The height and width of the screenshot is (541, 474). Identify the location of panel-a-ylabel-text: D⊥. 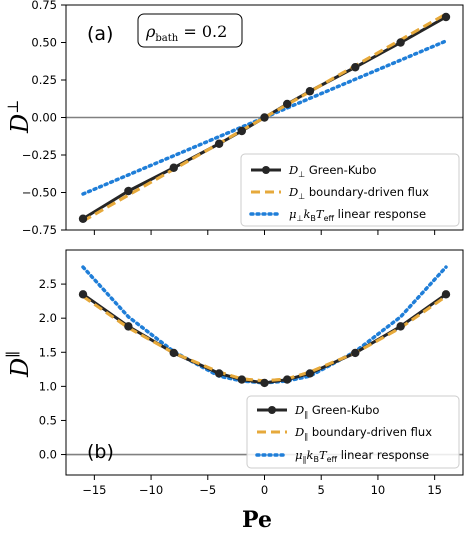
(19, 117).